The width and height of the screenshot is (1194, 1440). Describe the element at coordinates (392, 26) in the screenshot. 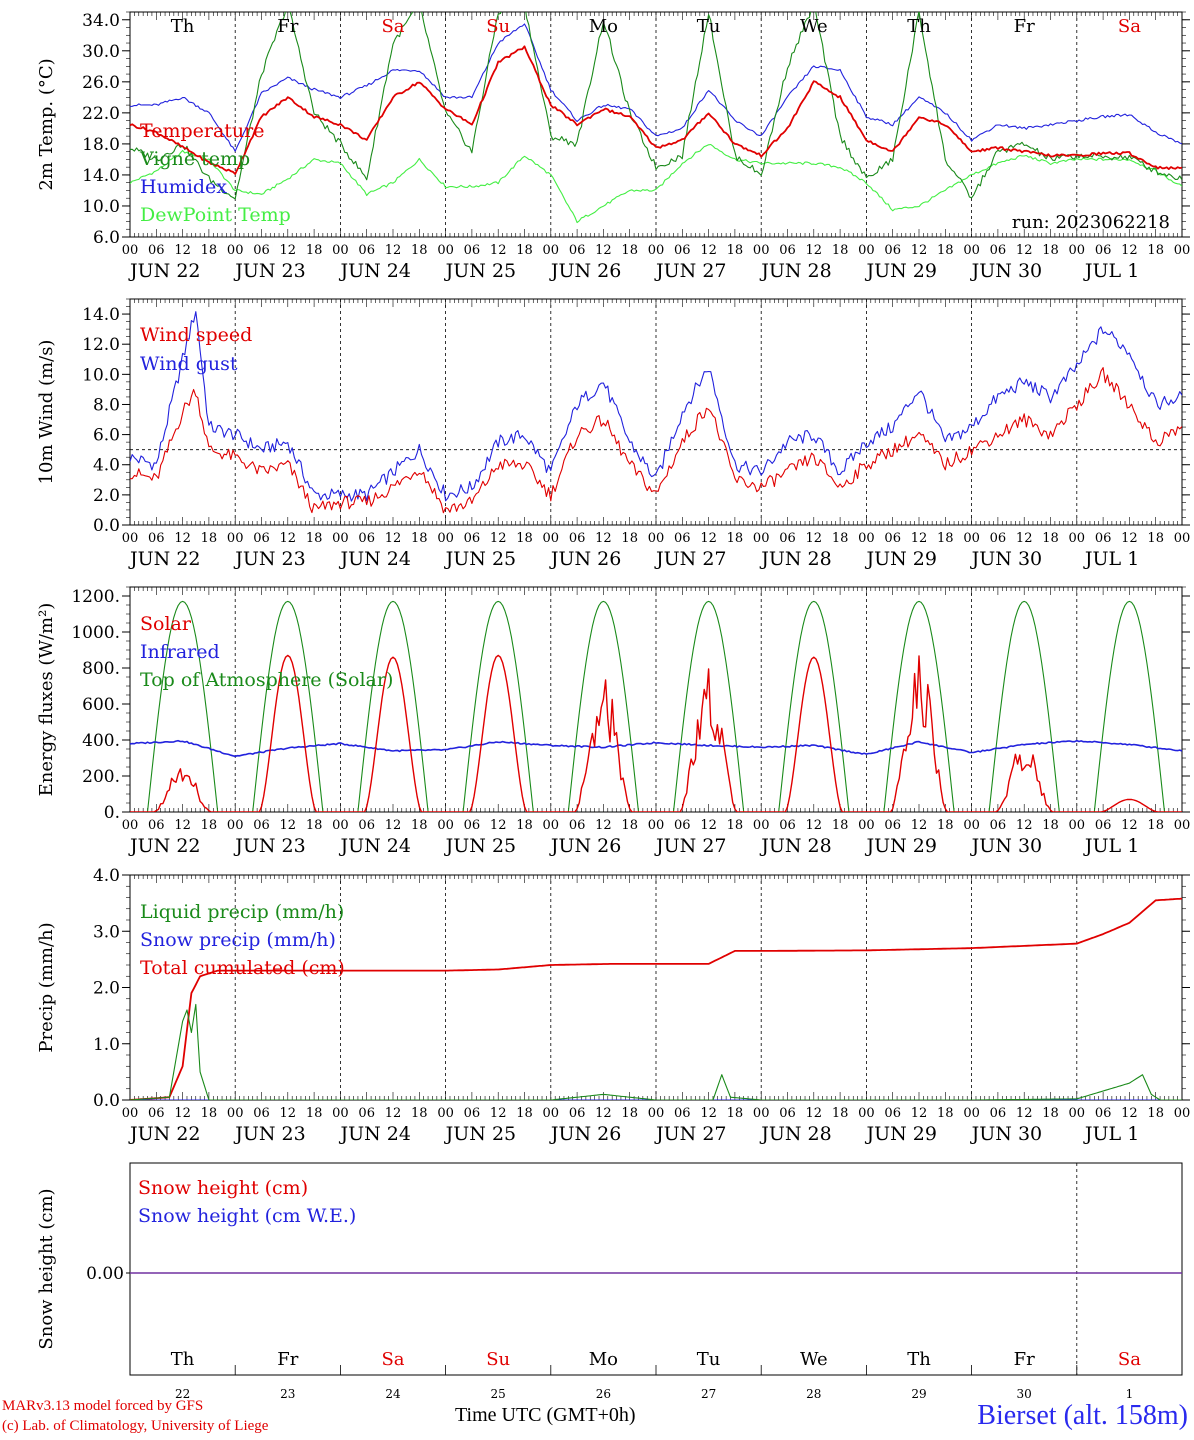

I see `weekday-label: Sa` at that location.